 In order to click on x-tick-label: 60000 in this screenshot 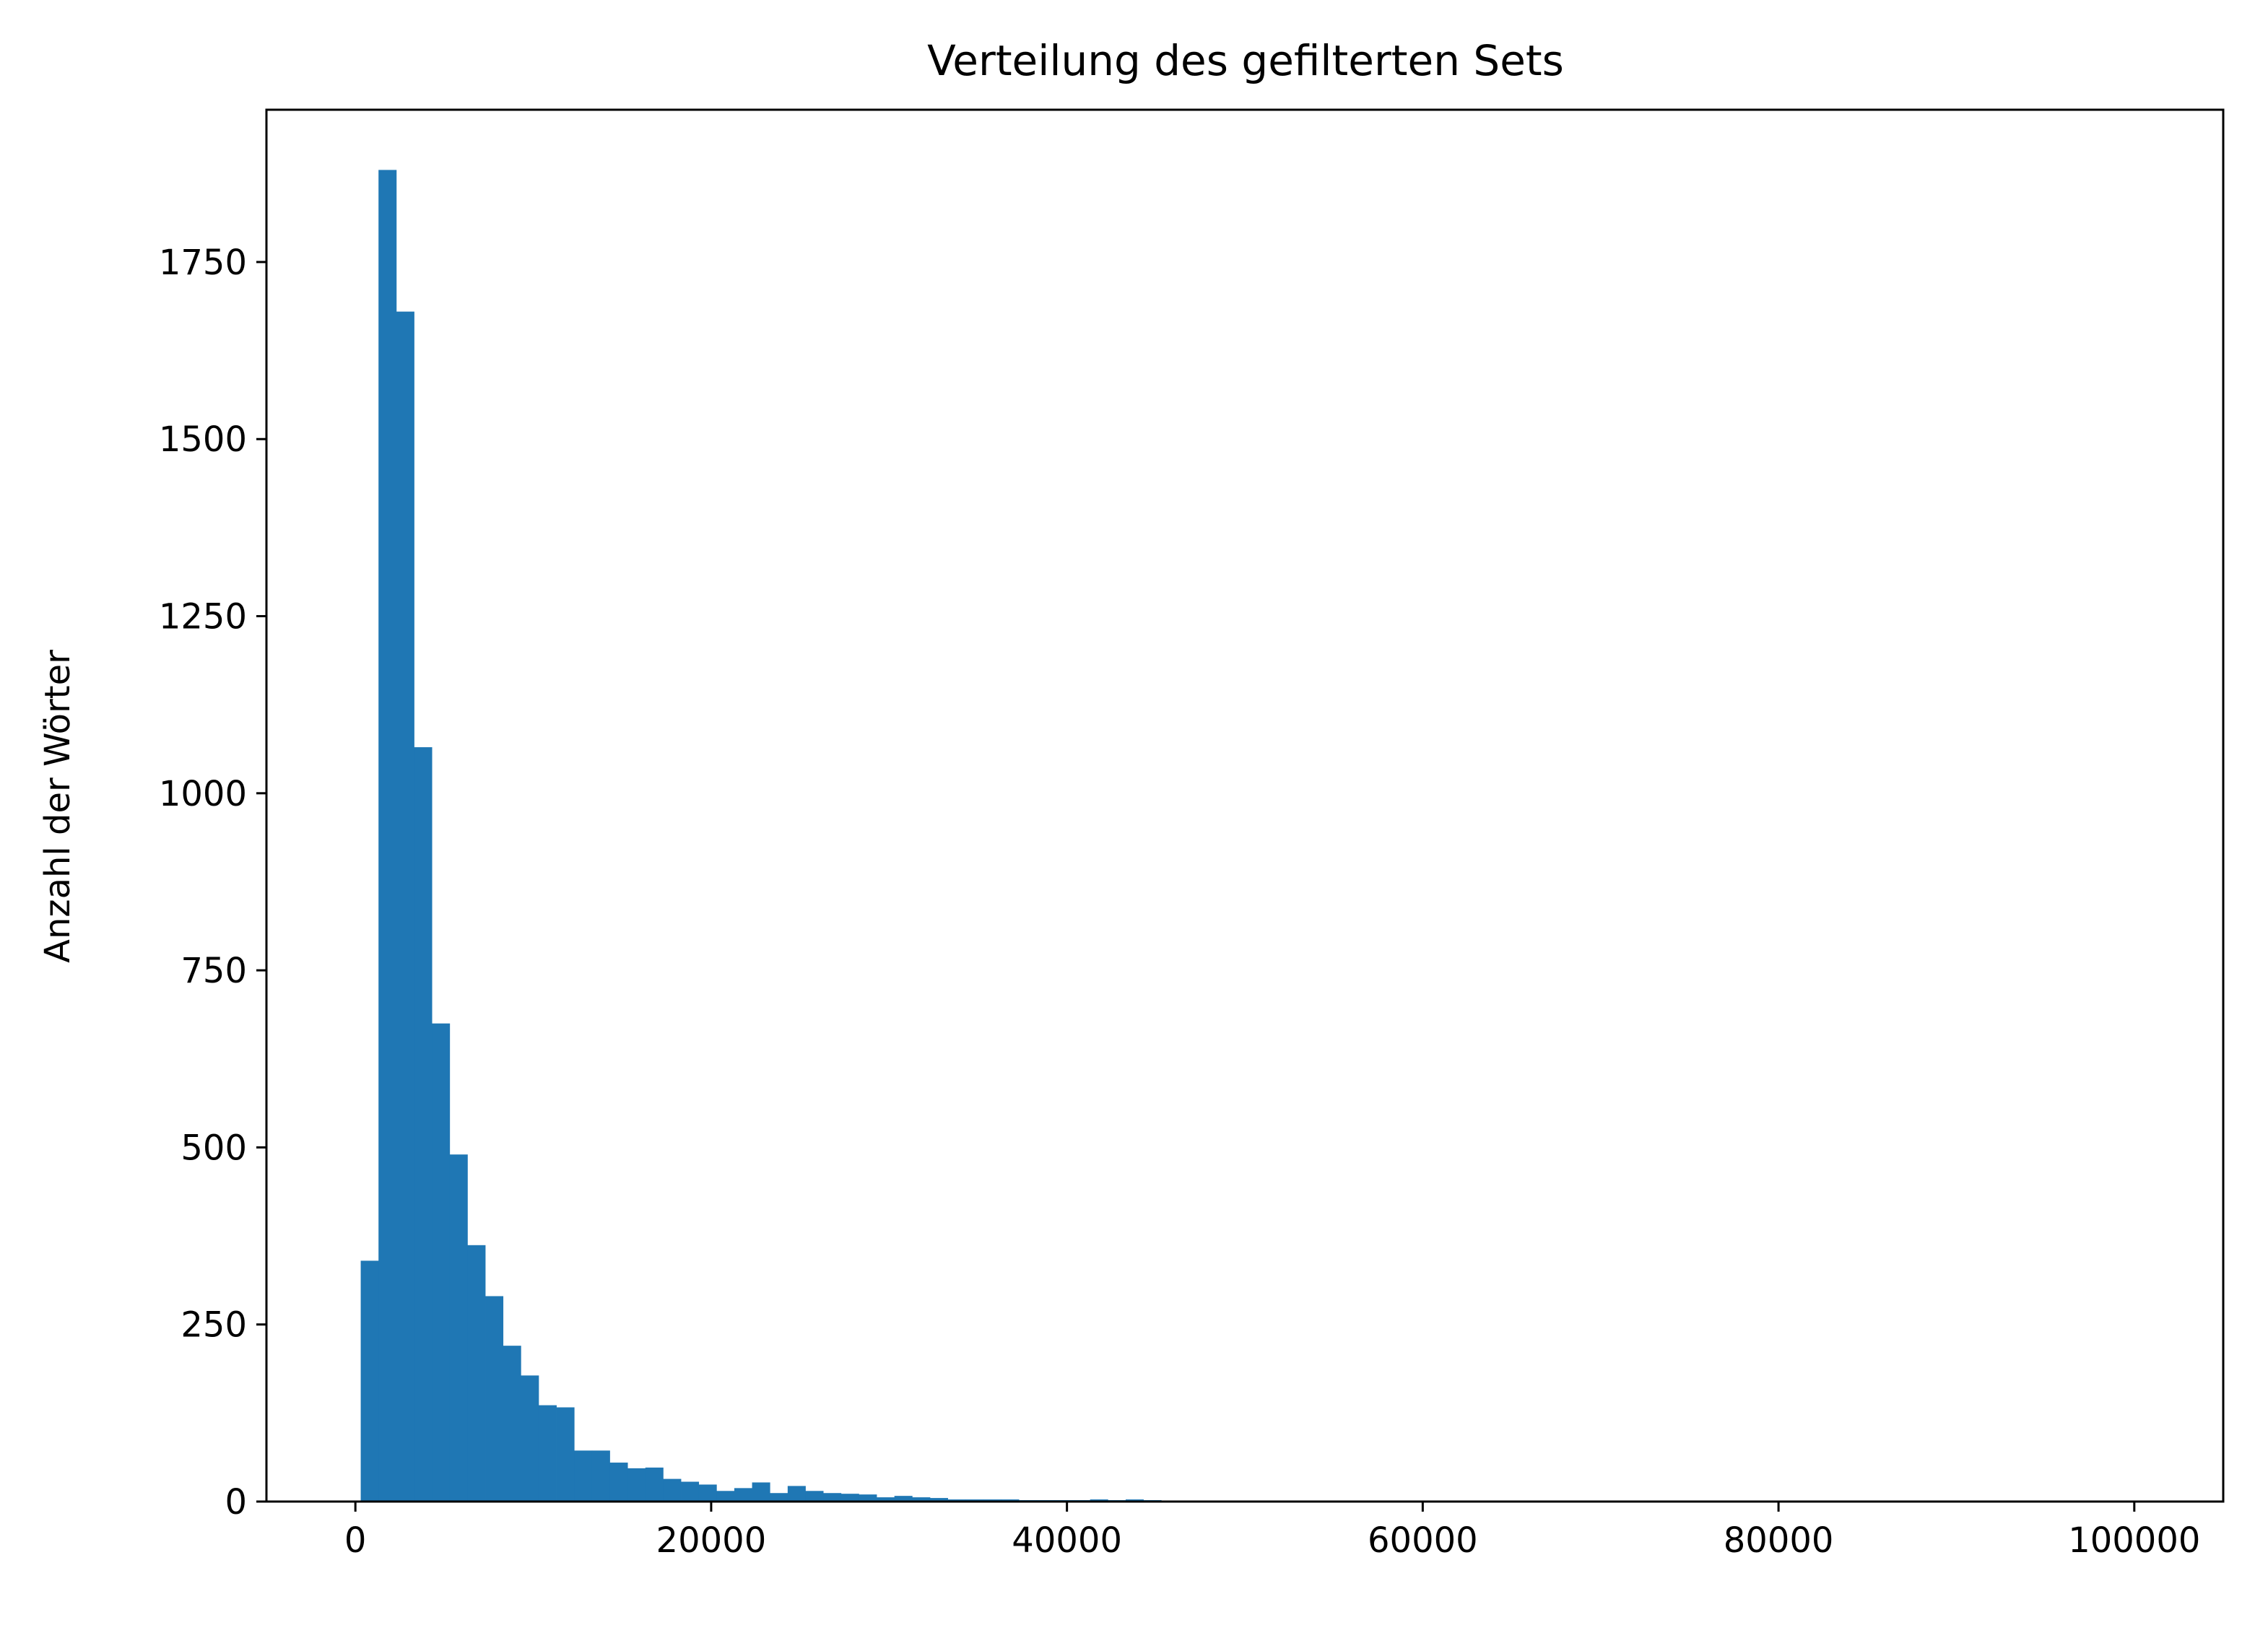, I will do `click(1423, 1540)`.